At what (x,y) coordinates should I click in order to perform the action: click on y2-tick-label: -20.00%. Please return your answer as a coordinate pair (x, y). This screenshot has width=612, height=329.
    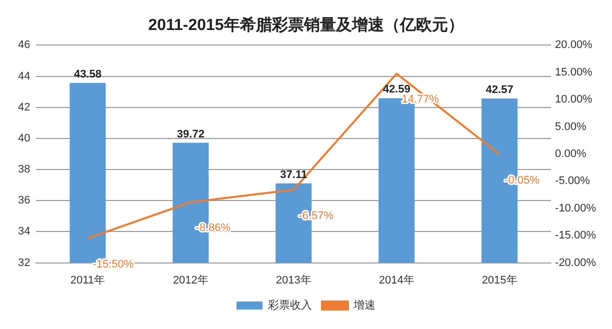
    Looking at the image, I should click on (575, 262).